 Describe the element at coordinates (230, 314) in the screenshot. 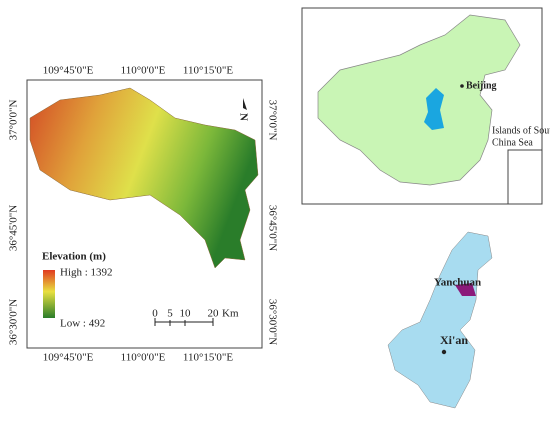

I see `scale-unit: Km` at that location.